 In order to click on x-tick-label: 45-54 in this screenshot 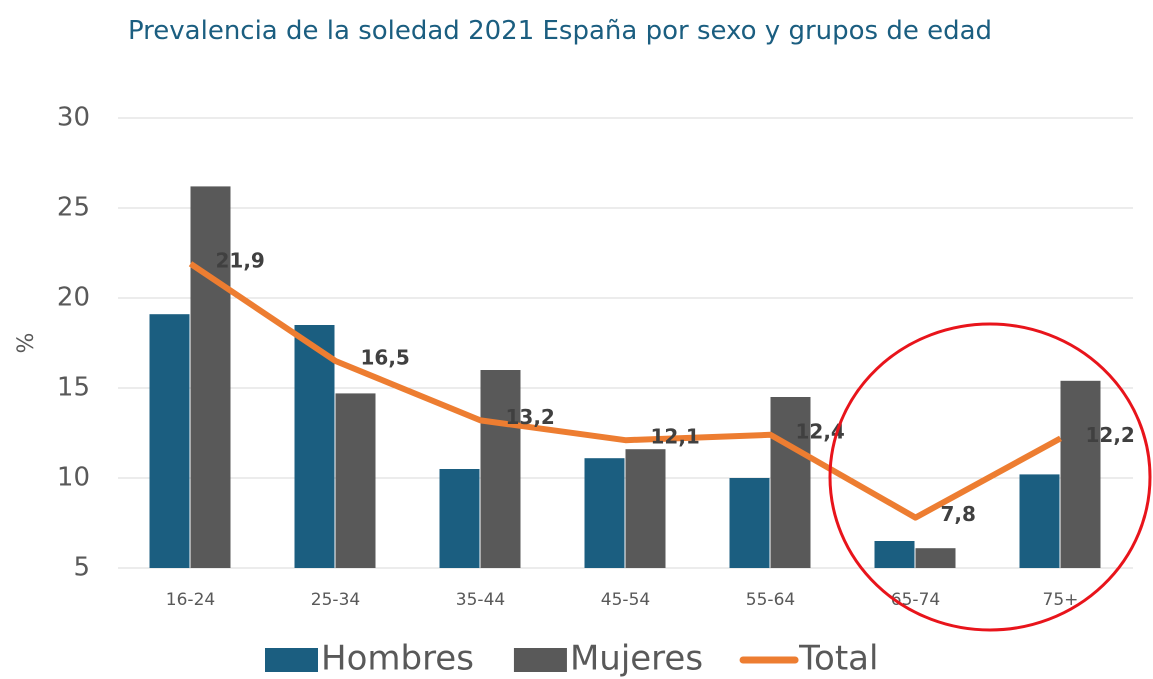, I will do `click(625, 600)`.